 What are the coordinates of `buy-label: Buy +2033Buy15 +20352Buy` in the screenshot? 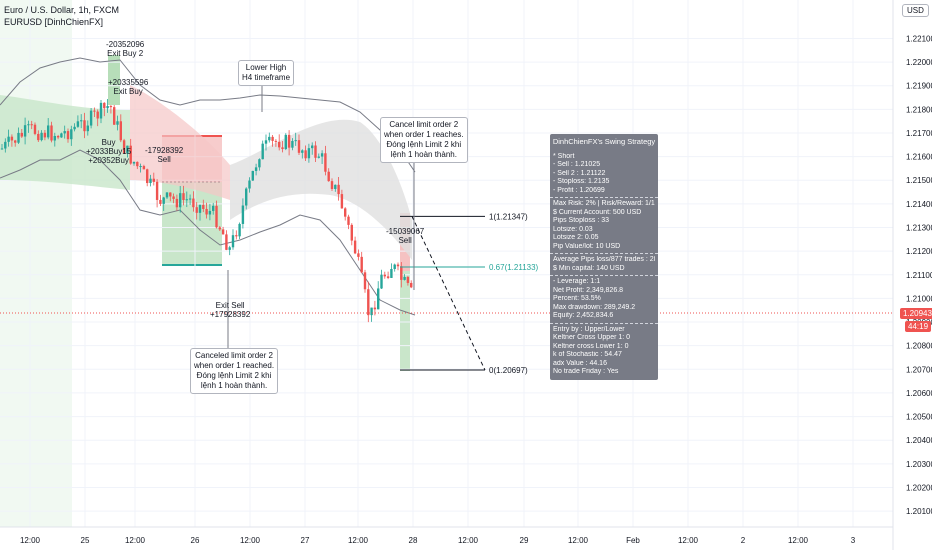 It's located at (109, 151).